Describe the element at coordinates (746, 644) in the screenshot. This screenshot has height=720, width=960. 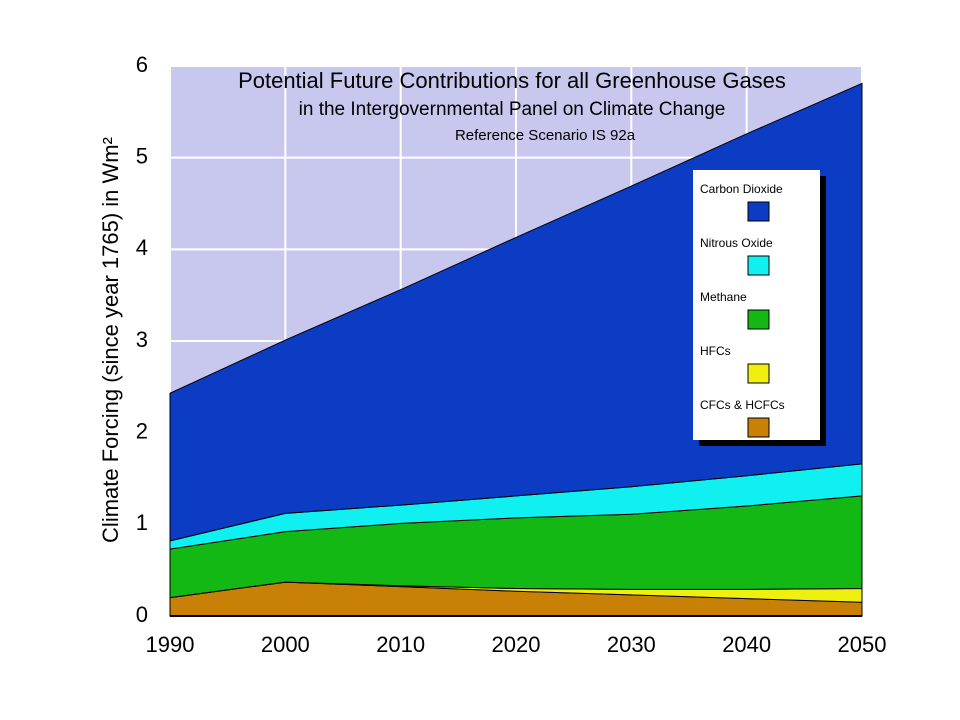
I see `x-tick-label: 2040` at that location.